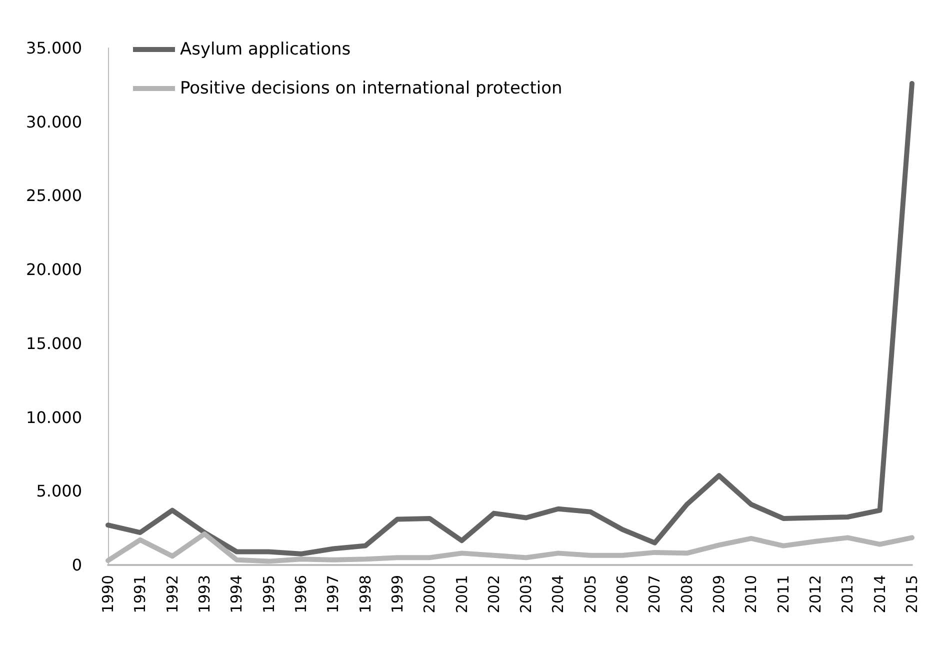 The image size is (942, 653). I want to click on legend-label: Positive decisions on international protection, so click(371, 88).